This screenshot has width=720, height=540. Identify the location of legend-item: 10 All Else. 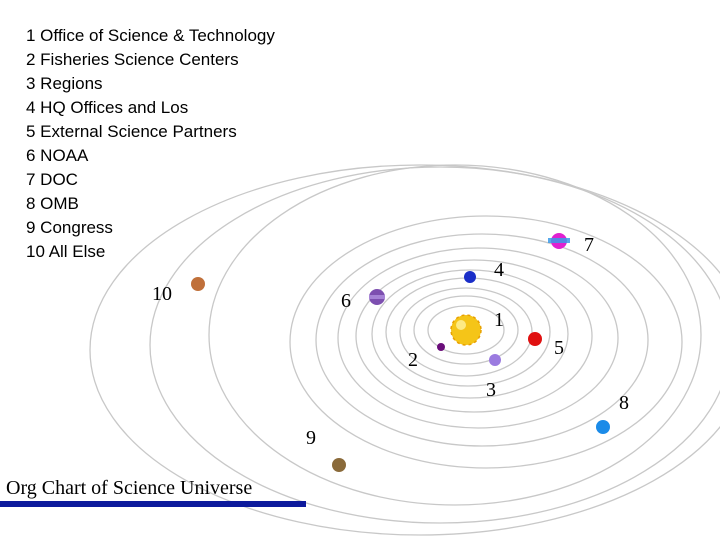
(66, 251).